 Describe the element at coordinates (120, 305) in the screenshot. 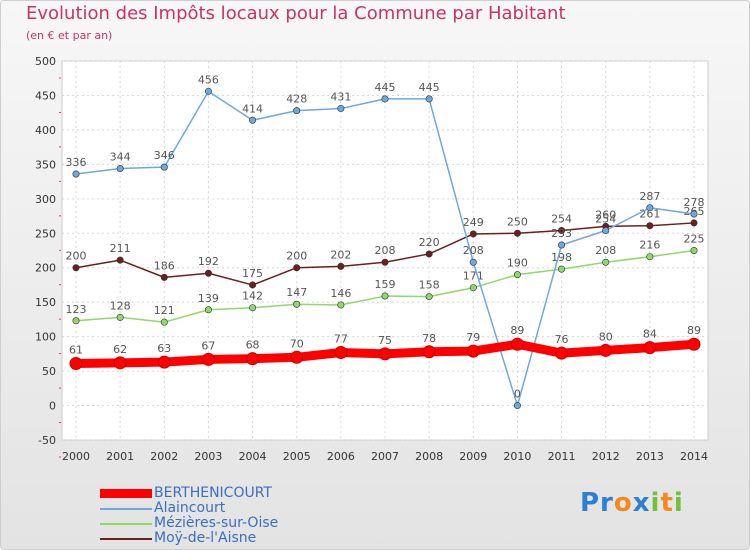

I see `data-label: 128` at that location.